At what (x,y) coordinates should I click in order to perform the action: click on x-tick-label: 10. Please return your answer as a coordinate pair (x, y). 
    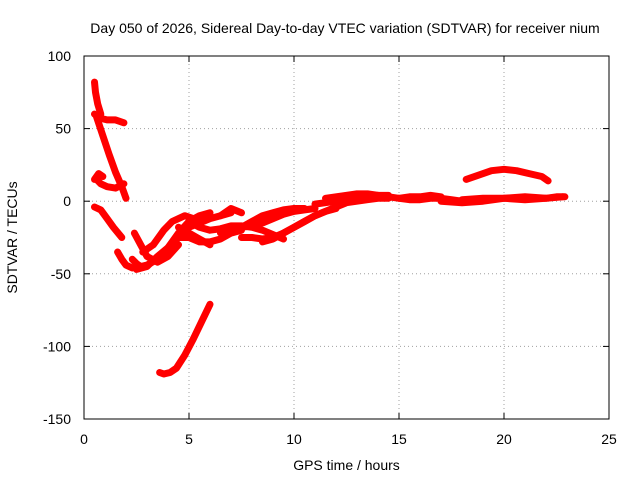
    Looking at the image, I should click on (294, 439).